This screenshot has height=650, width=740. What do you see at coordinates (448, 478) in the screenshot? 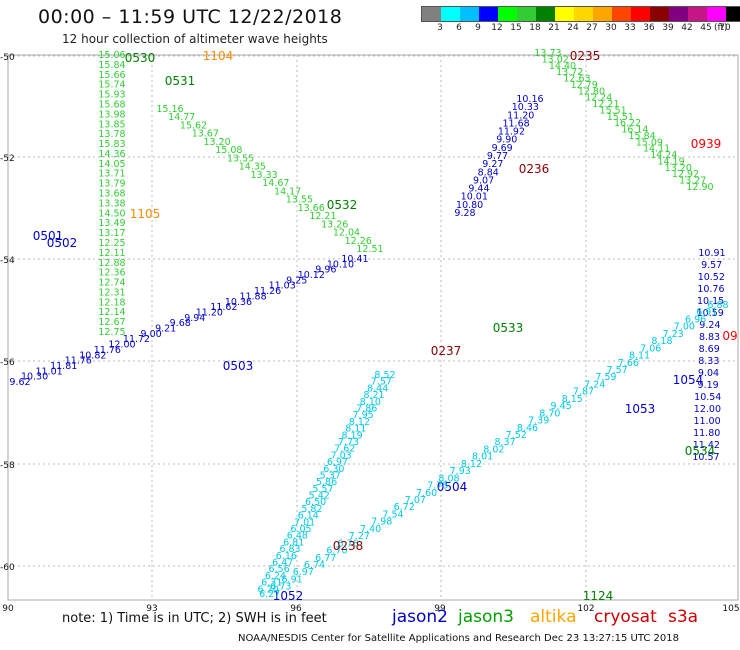
I see `swh-value: 8.08` at bounding box center [448, 478].